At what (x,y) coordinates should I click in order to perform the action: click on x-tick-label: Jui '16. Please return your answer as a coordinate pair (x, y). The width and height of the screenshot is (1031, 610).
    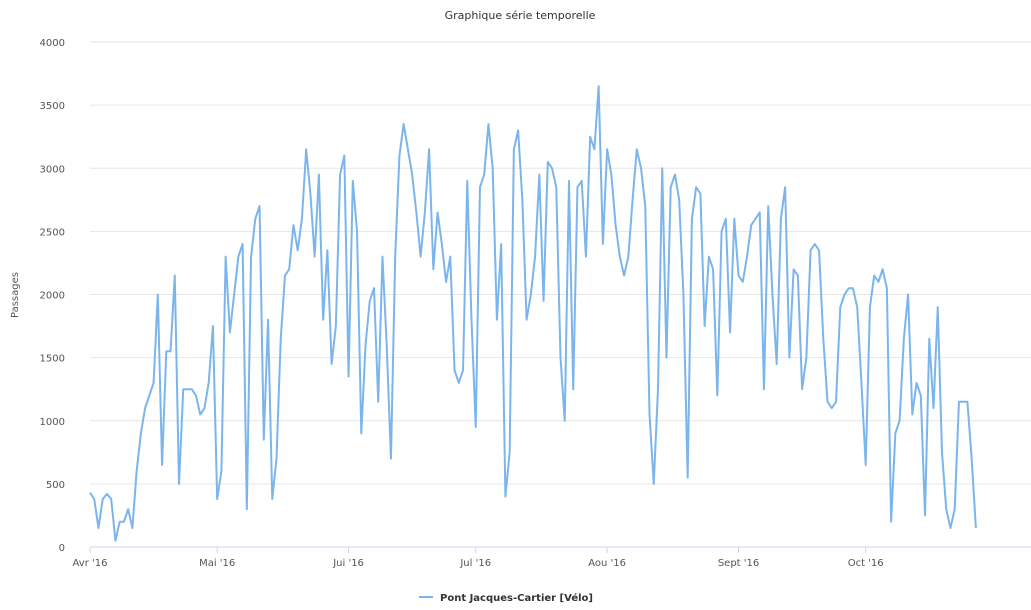
    Looking at the image, I should click on (348, 563).